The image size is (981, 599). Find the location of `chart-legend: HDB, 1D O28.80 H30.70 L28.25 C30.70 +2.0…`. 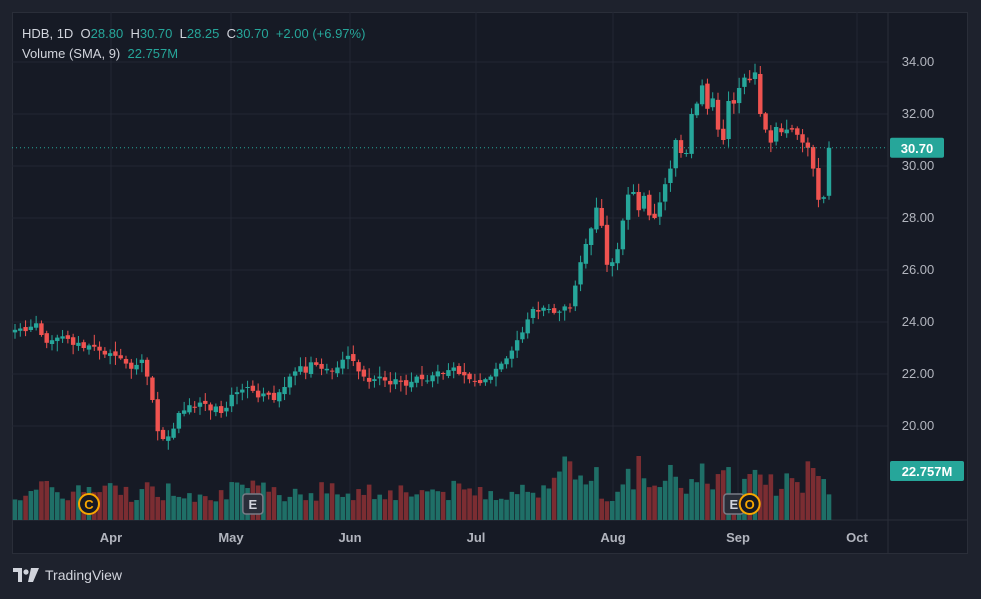

chart-legend: HDB, 1D O28.80 H30.70 L28.25 C30.70 +2.0… is located at coordinates (193, 44).